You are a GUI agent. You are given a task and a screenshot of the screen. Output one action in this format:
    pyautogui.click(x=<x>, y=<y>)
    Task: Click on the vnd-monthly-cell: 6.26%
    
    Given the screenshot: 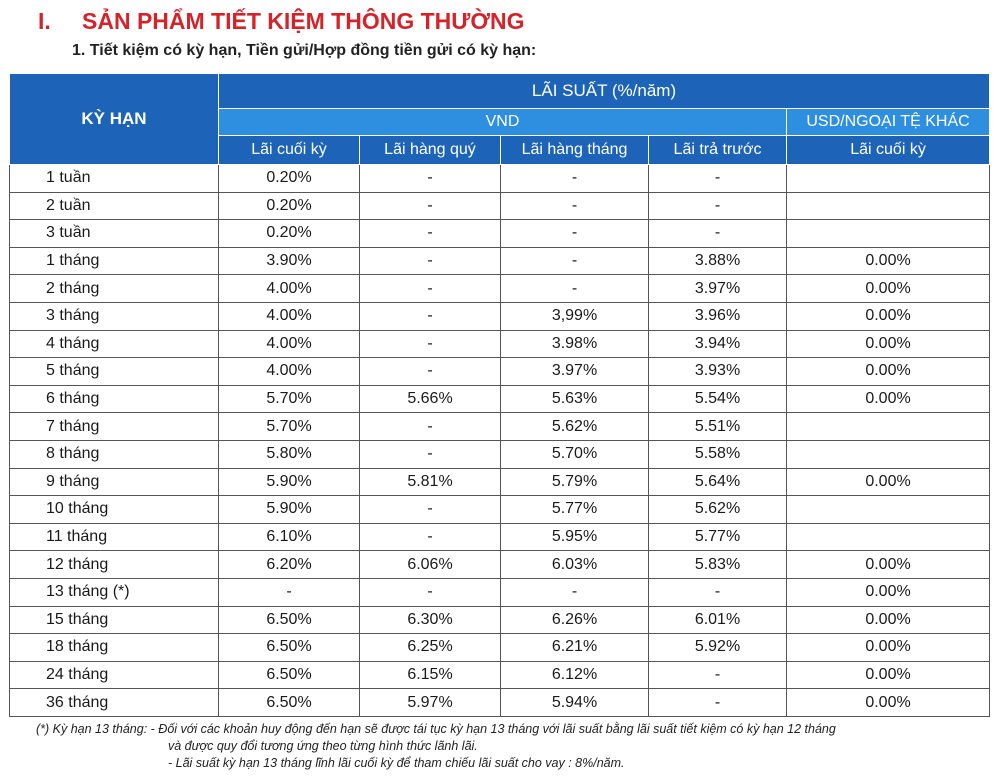 What is the action you would take?
    pyautogui.click(x=574, y=620)
    